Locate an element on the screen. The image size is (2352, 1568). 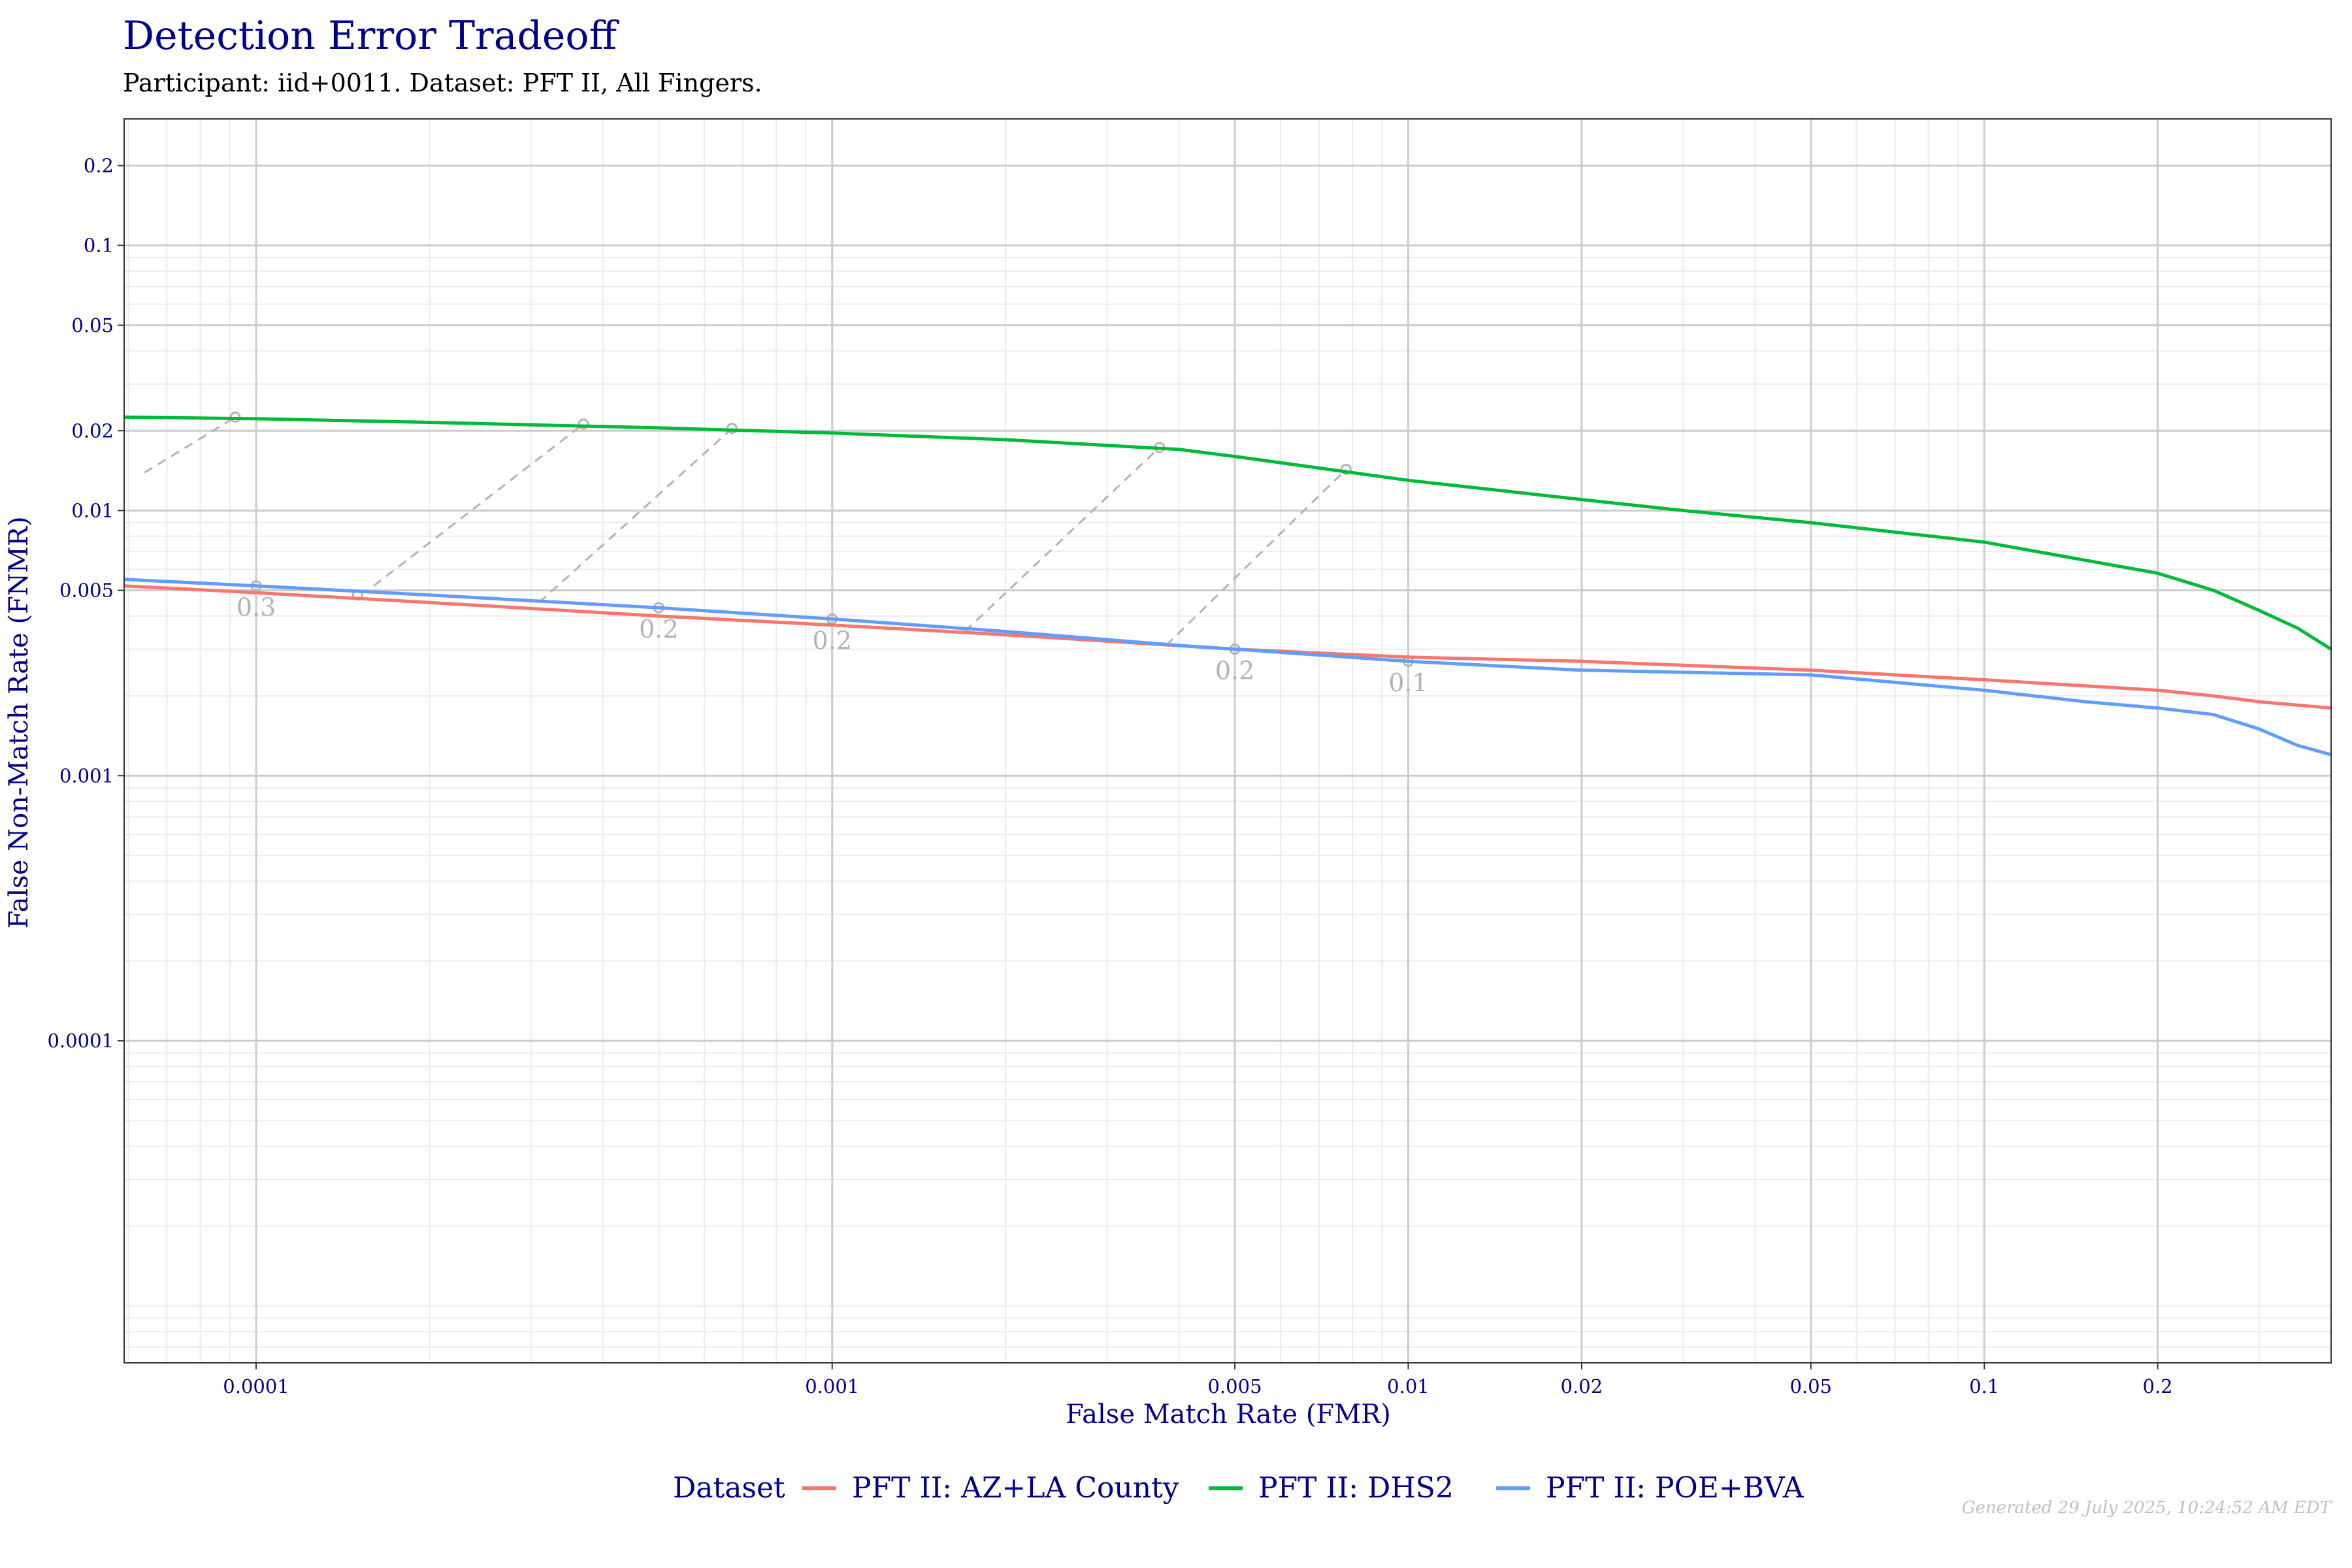
chart-title: Detection Error Tradeoff is located at coordinates (371, 36).